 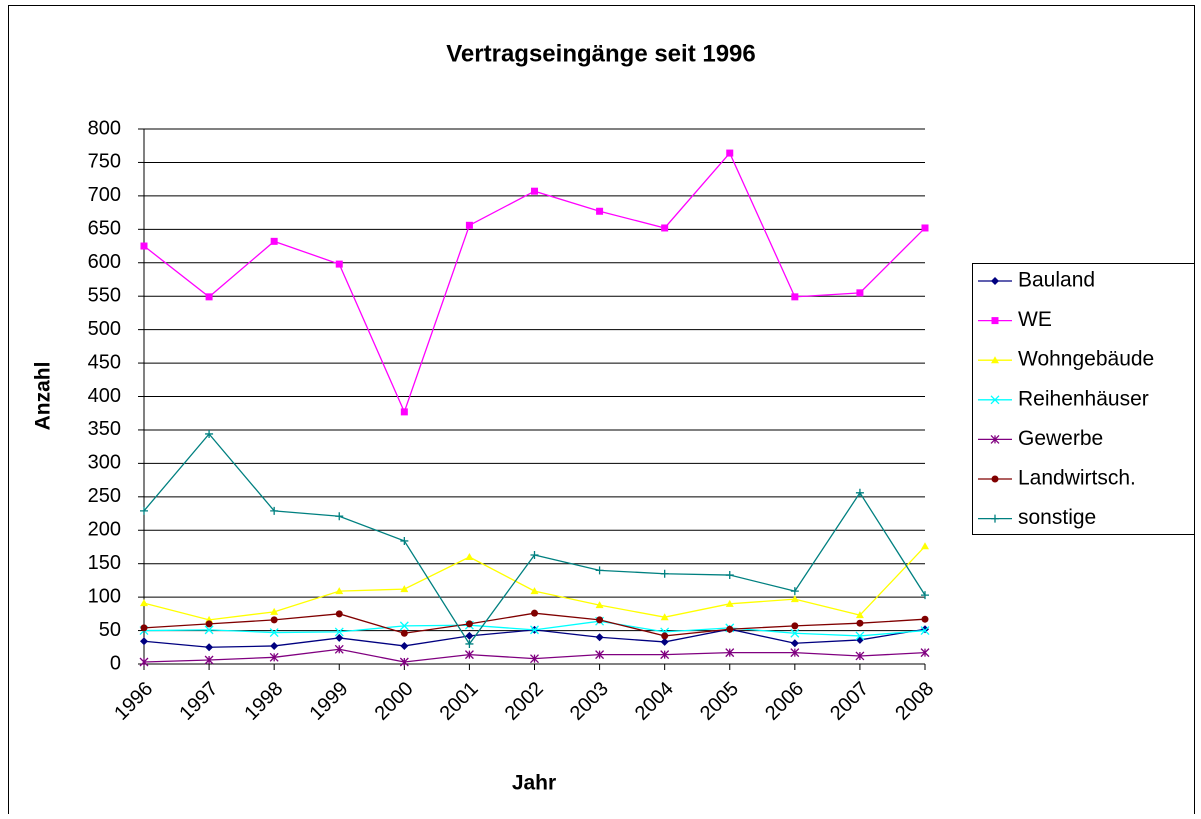 I want to click on y-tick-label: 0, so click(x=115, y=663).